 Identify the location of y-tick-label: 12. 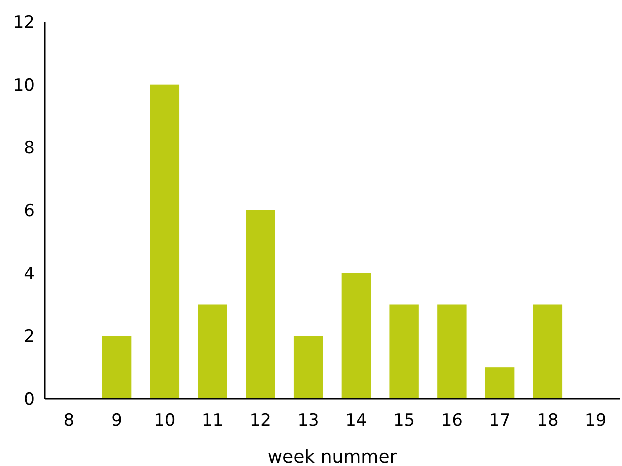
(24, 22).